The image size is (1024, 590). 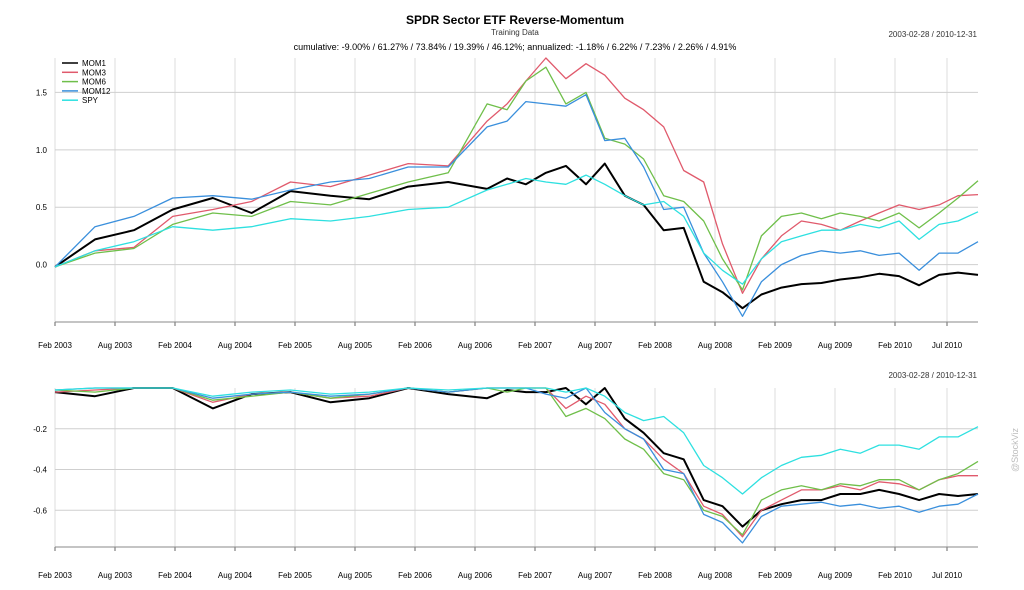 What do you see at coordinates (90, 100) in the screenshot?
I see `legend-label-spy: SPY` at bounding box center [90, 100].